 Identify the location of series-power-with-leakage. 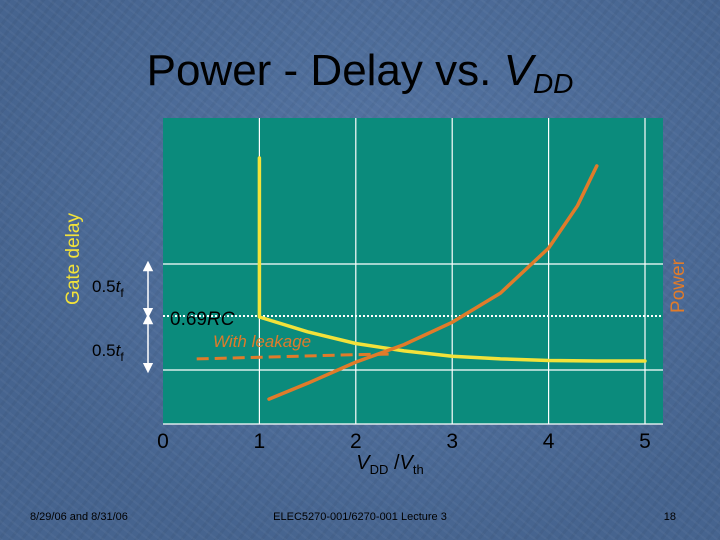
(295, 356).